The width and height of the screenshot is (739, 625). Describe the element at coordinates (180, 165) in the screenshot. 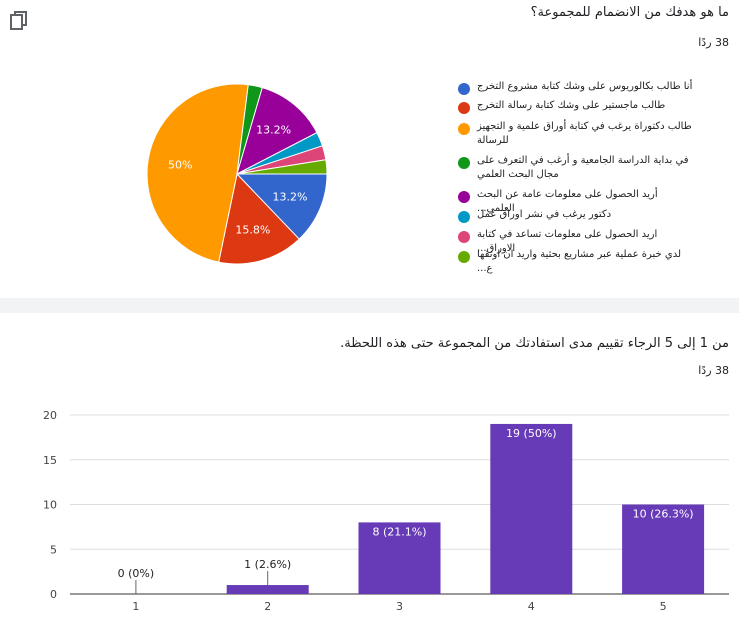

I see `pie-slice-label: 50%` at that location.